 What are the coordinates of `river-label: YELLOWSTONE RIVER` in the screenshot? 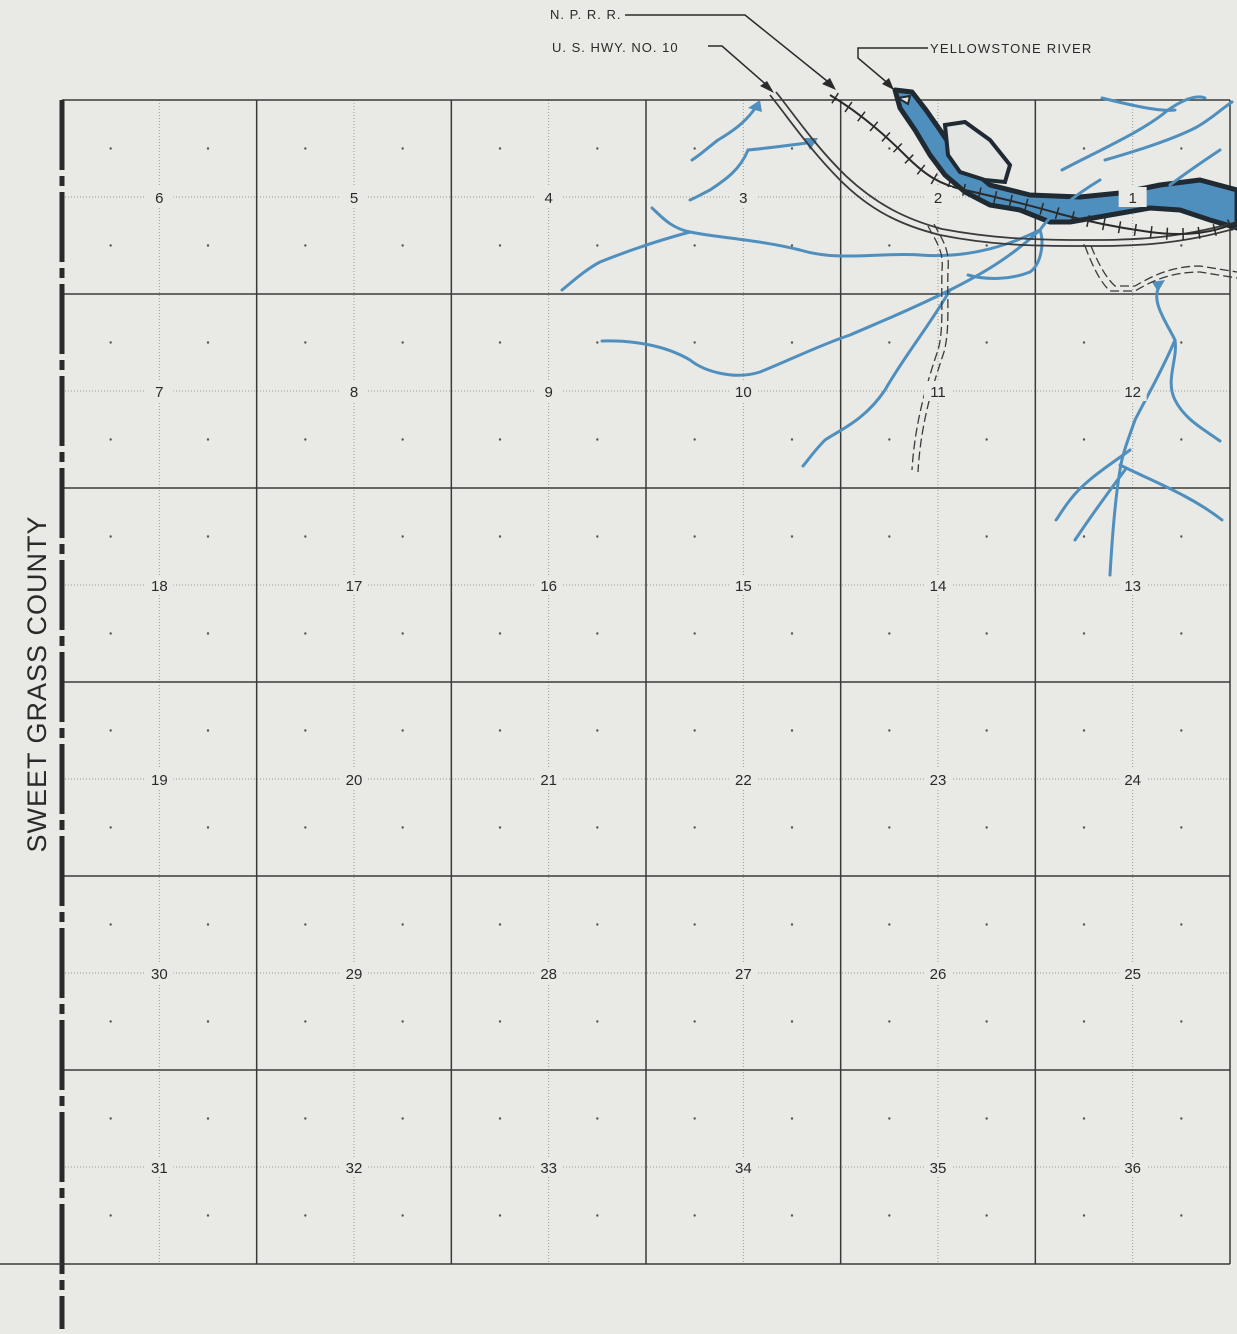 It's located at (1011, 48).